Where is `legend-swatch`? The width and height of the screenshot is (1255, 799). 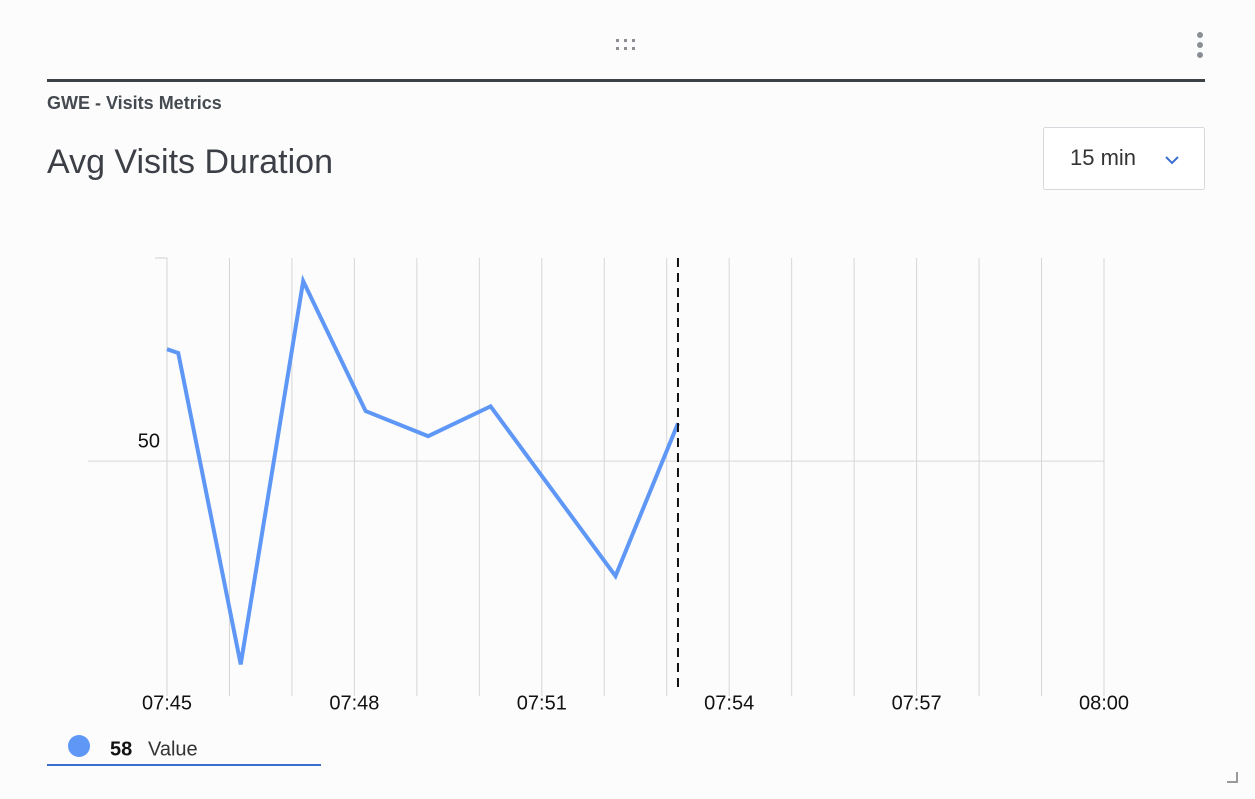 legend-swatch is located at coordinates (79, 746).